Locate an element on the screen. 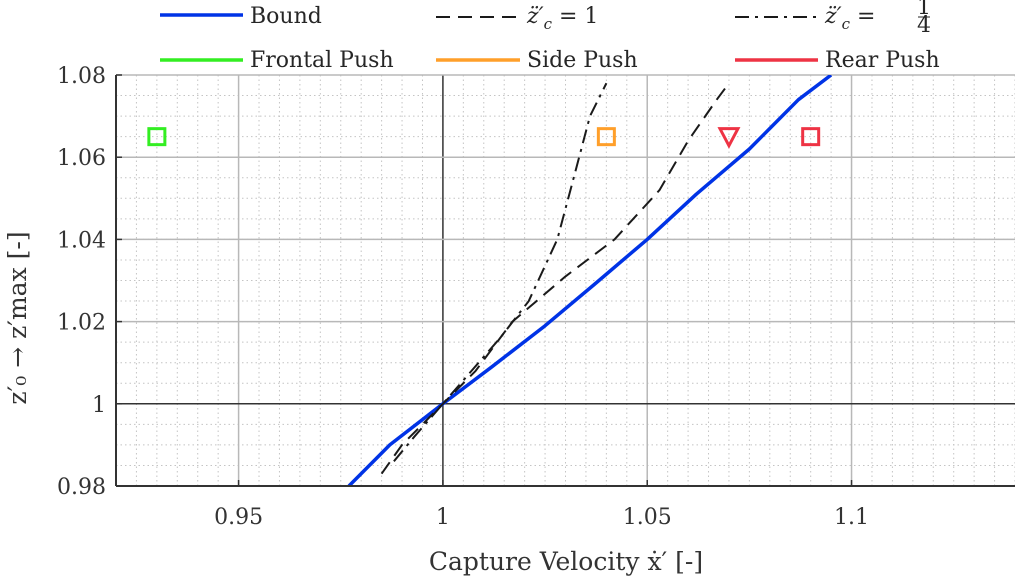 The height and width of the screenshot is (581, 1015). y-tick-label: 0.98 is located at coordinates (81, 487).